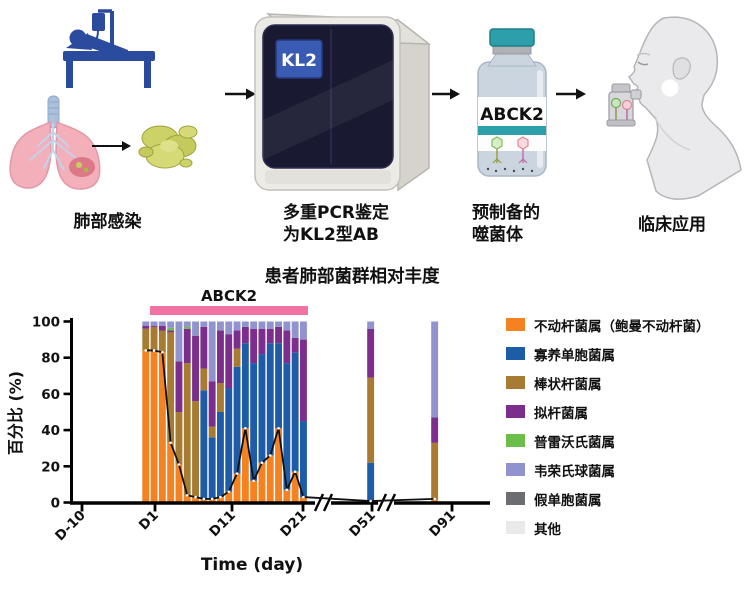 The image size is (755, 592). I want to click on legend-label-bacteroides: 拟杆菌属, so click(561, 413).